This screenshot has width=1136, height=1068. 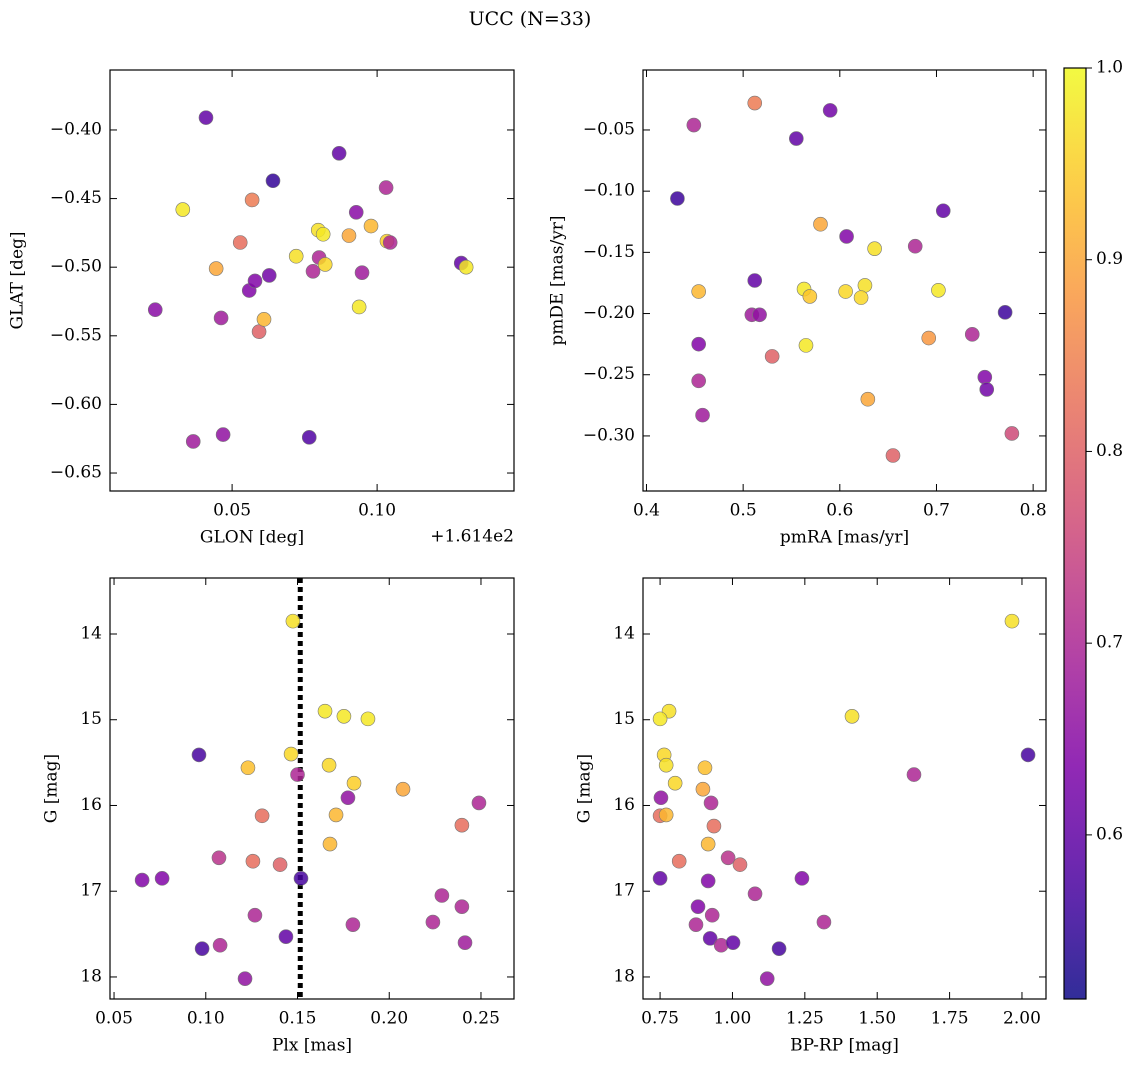 What do you see at coordinates (298, 1019) in the screenshot?
I see `x-tick-label: 0.15` at bounding box center [298, 1019].